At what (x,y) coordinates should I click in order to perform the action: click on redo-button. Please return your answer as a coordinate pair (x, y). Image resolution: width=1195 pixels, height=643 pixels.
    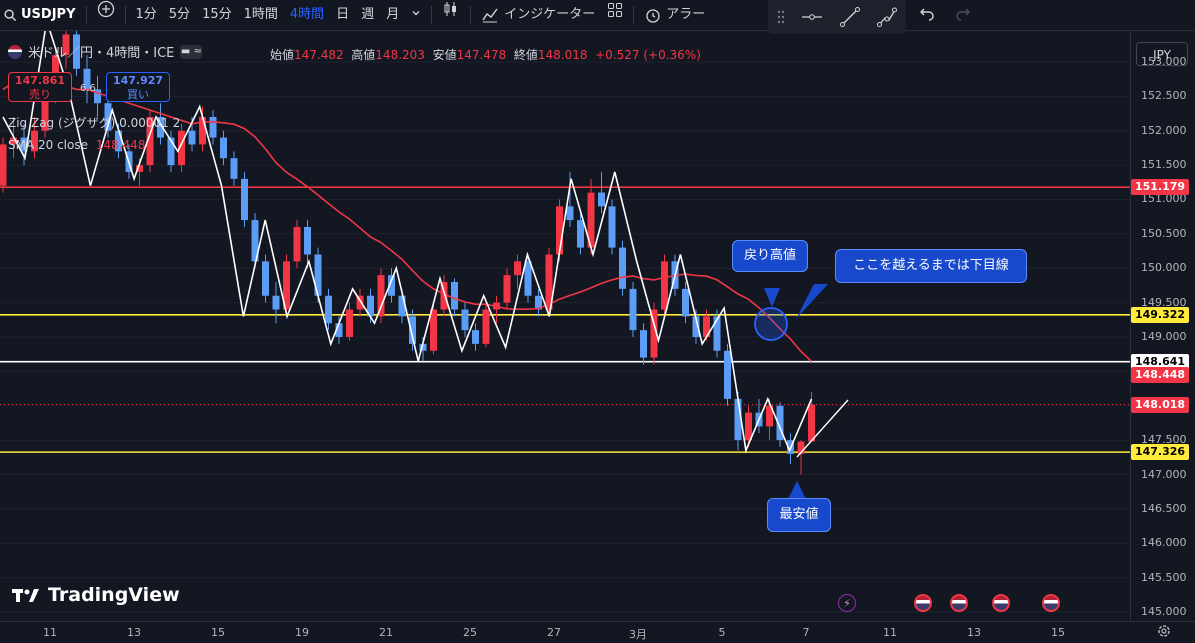
    Looking at the image, I should click on (963, 17).